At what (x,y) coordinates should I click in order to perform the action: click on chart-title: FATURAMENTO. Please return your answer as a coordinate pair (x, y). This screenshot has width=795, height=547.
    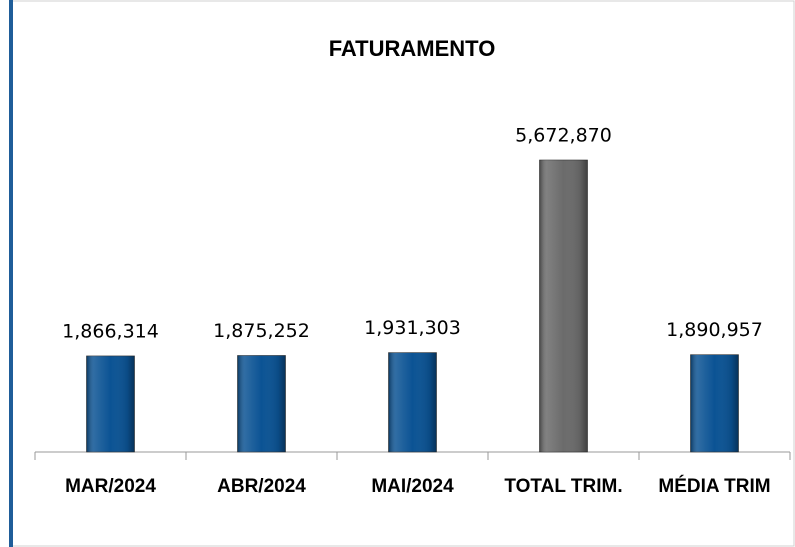
    Looking at the image, I should click on (412, 48).